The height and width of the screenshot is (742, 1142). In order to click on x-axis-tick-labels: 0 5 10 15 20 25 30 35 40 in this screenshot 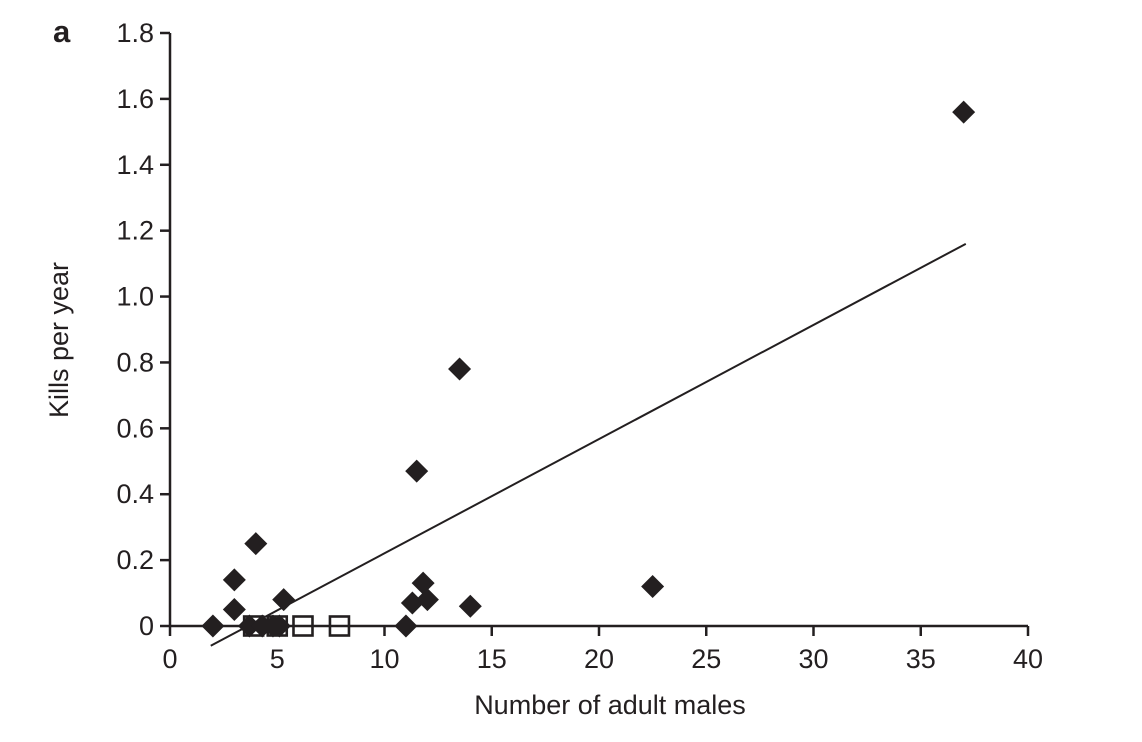, I will do `click(602, 659)`.